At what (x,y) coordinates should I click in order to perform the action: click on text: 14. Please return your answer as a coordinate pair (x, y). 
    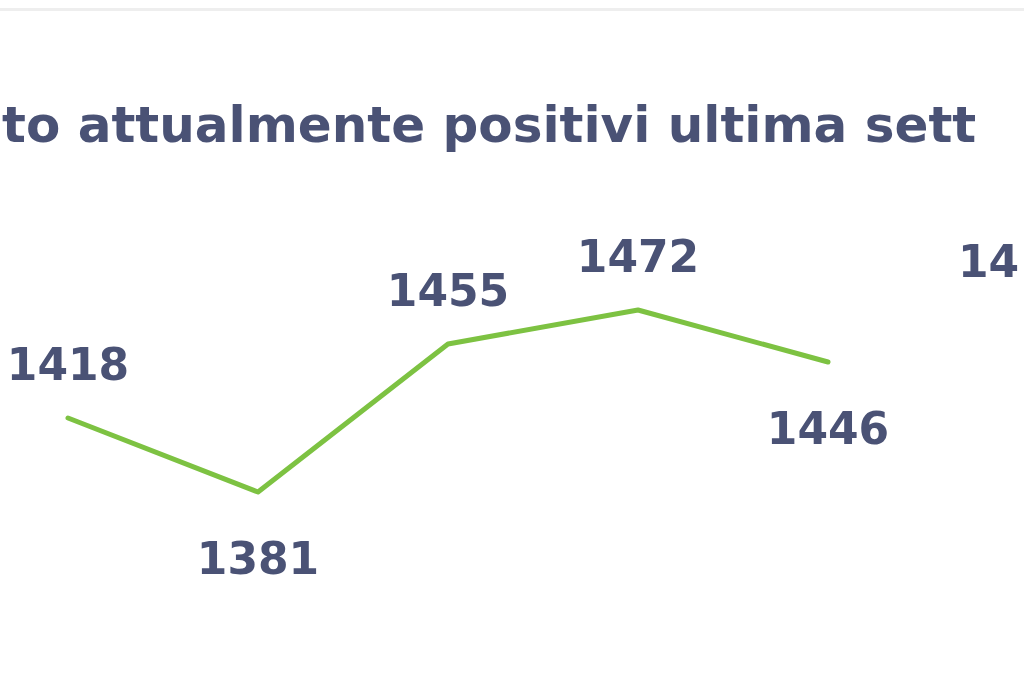
    Looking at the image, I should click on (989, 261).